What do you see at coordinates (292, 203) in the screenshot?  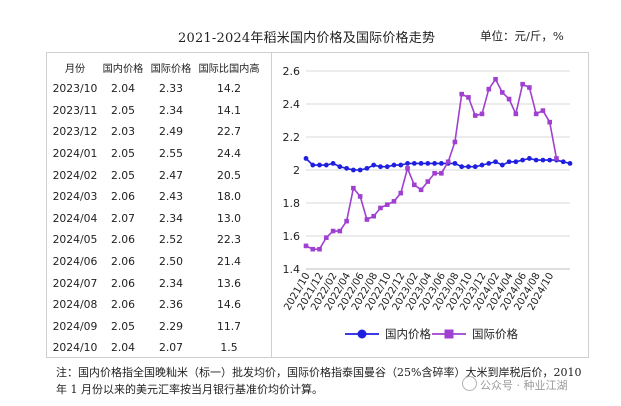 I see `y-tick-label: 1.8` at bounding box center [292, 203].